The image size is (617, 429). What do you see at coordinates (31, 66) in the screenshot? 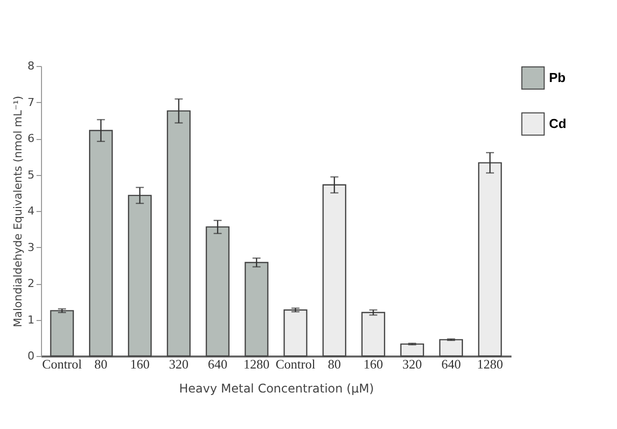
I see `y-tick-label: 8` at bounding box center [31, 66].